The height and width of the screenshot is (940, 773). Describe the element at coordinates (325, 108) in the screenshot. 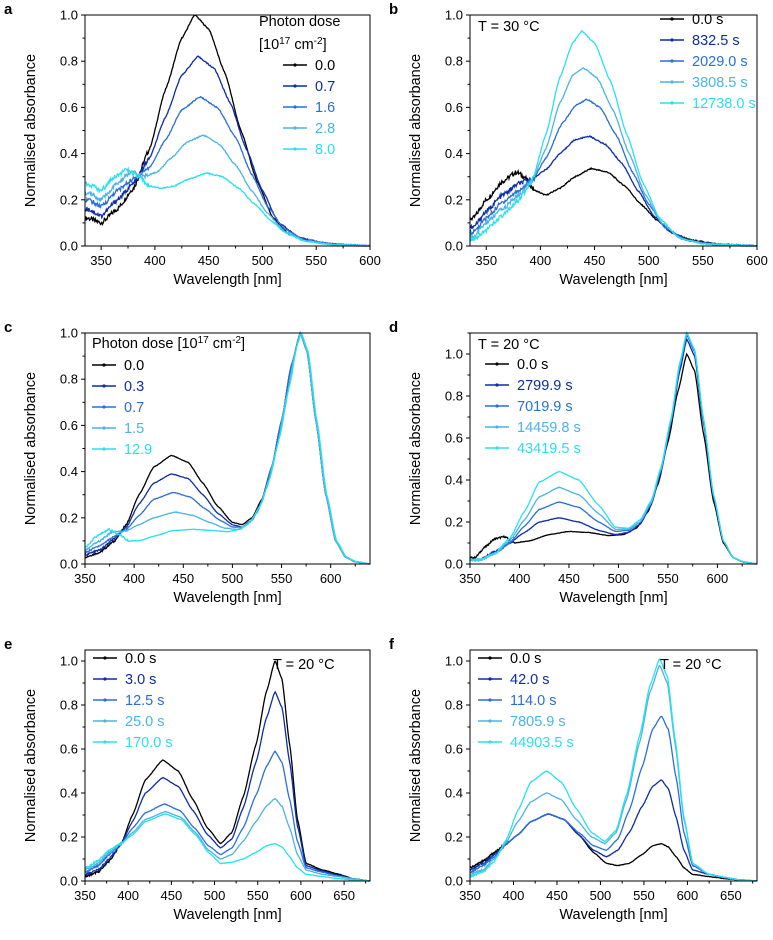

I see `legend-label: 1.6` at that location.